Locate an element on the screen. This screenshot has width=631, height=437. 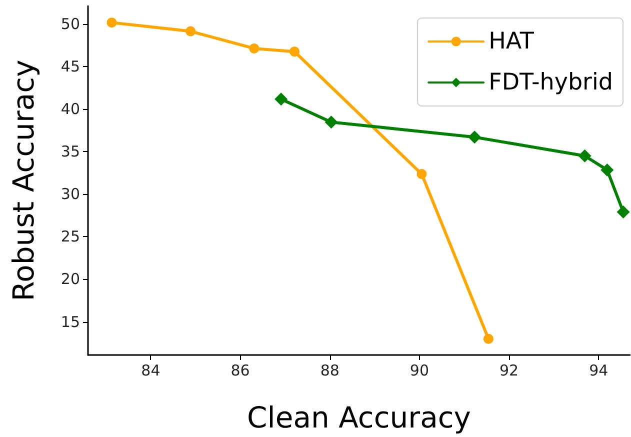
legend-label: FDT-hybrid is located at coordinates (551, 83).